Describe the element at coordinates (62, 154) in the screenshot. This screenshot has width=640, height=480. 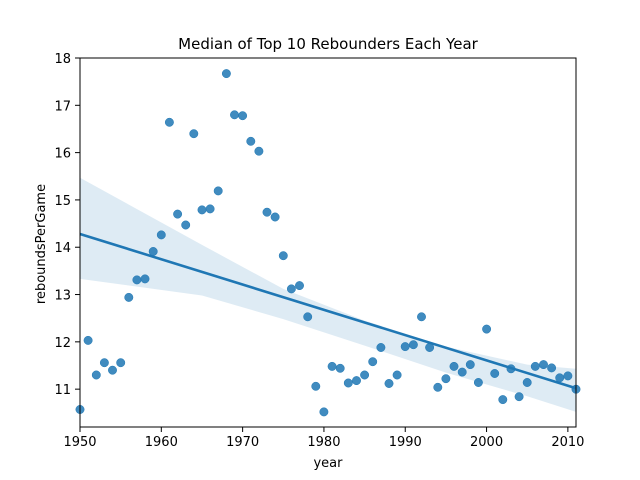
I see `y-tick-label: 16` at that location.